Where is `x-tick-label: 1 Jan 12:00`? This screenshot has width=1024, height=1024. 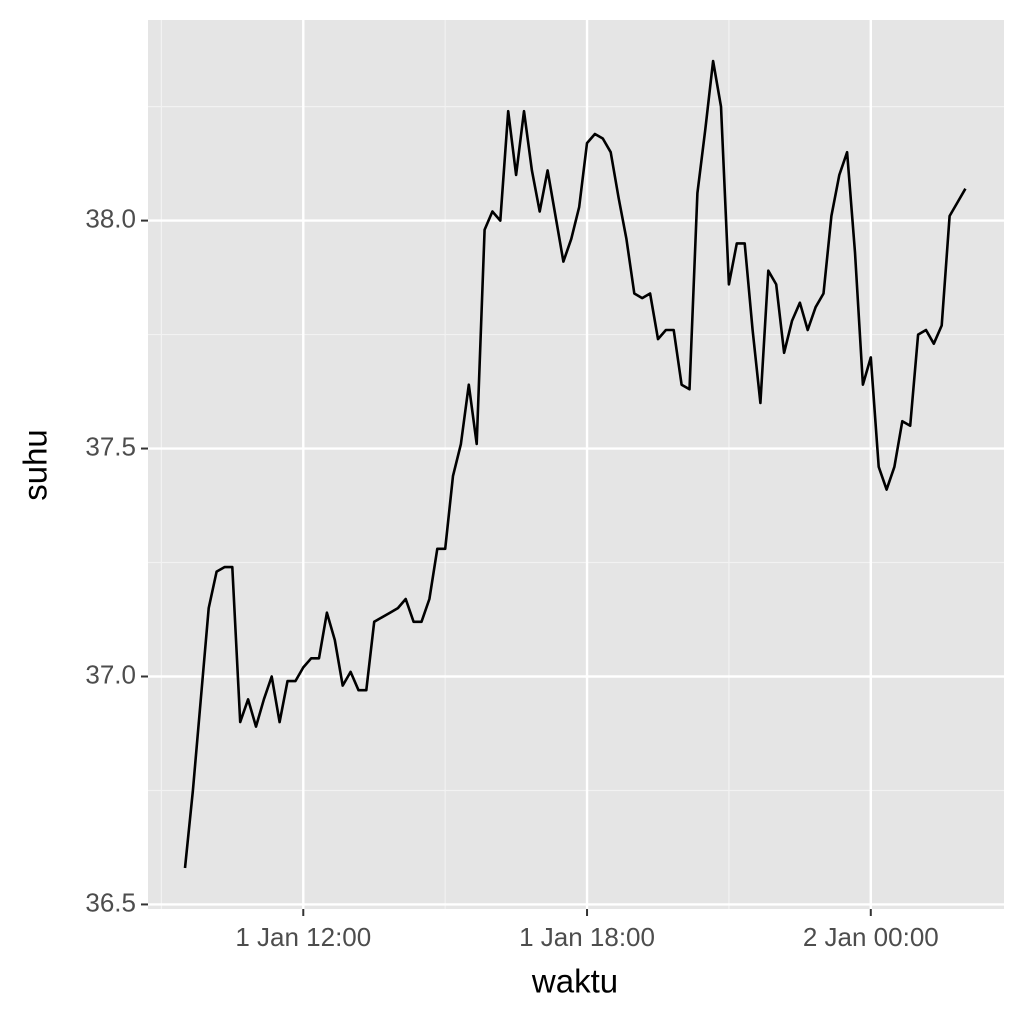
x-tick-label: 1 Jan 12:00 is located at coordinates (303, 937).